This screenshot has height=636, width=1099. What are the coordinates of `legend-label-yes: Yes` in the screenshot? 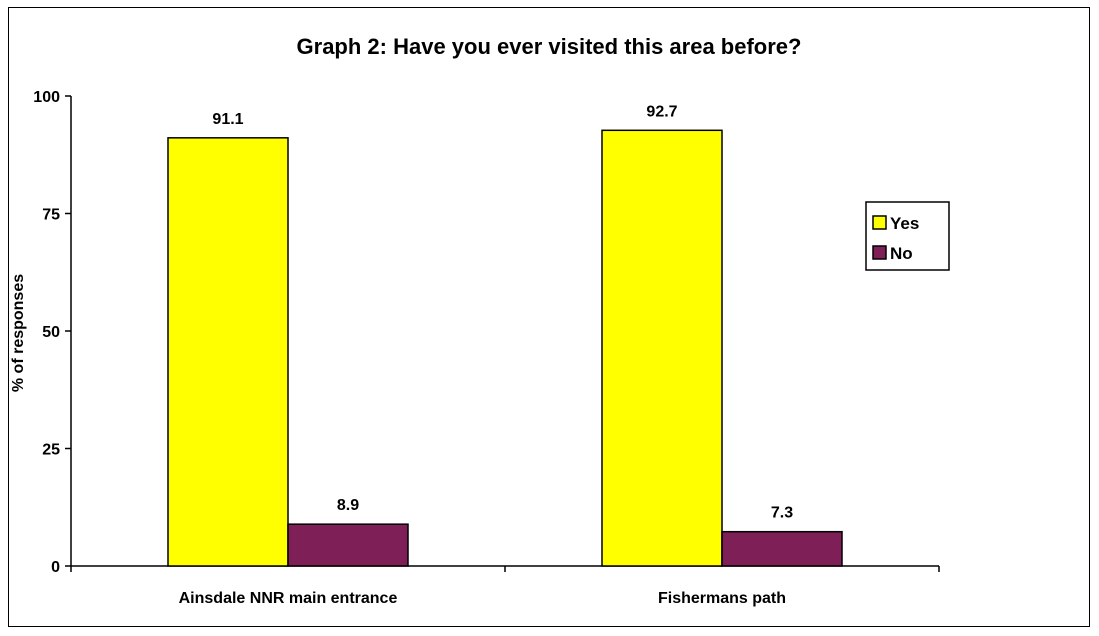 It's located at (904, 223).